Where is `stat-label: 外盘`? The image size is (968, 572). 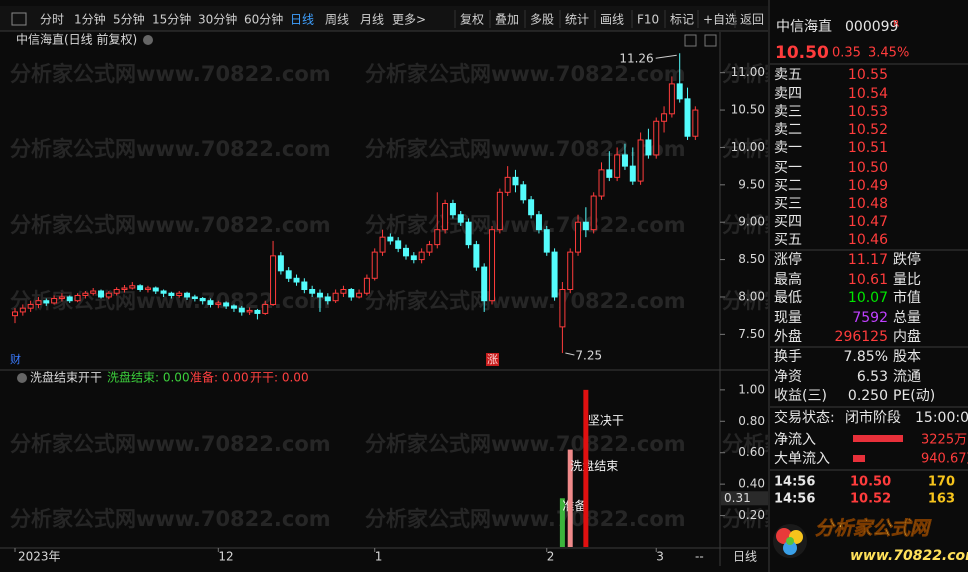
stat-label: 外盘 is located at coordinates (788, 336).